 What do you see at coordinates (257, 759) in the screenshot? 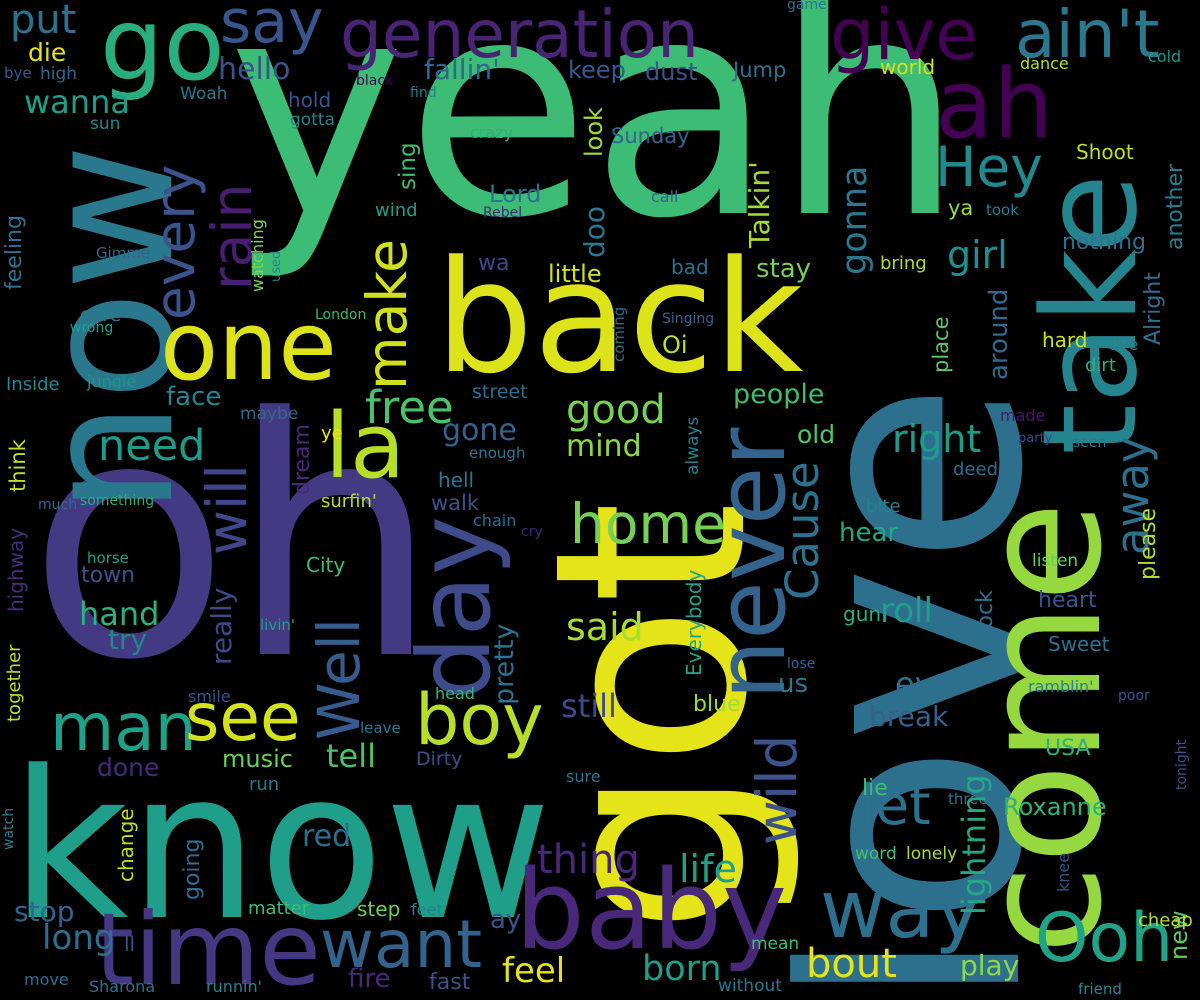
I see `word-music: music` at bounding box center [257, 759].